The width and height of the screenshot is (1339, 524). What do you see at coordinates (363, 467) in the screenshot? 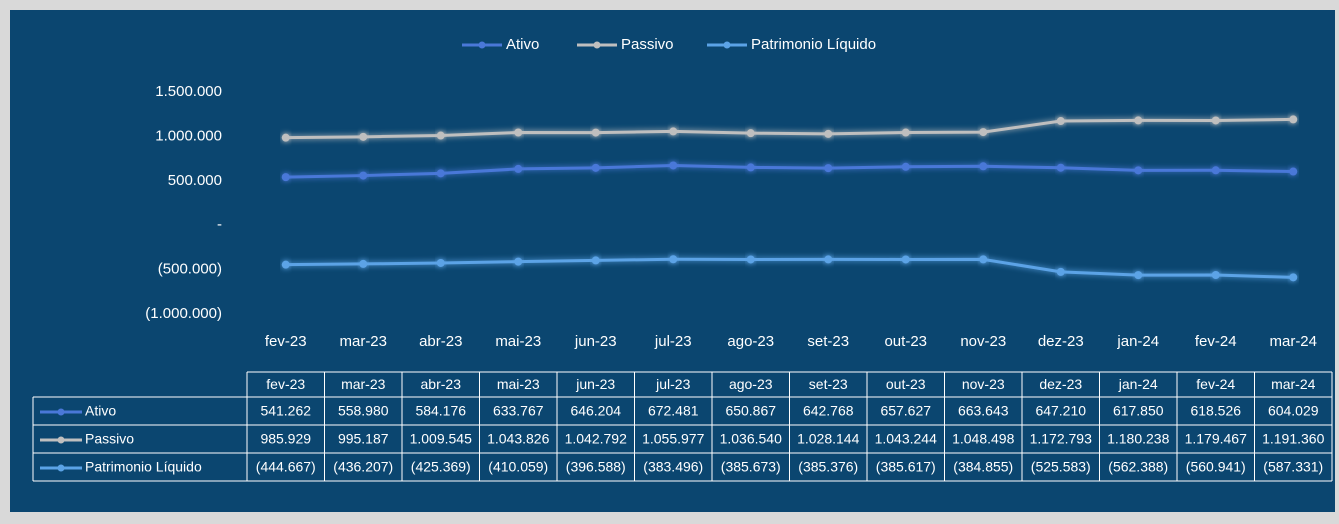
I see `table-cell: (436.207)` at bounding box center [363, 467].